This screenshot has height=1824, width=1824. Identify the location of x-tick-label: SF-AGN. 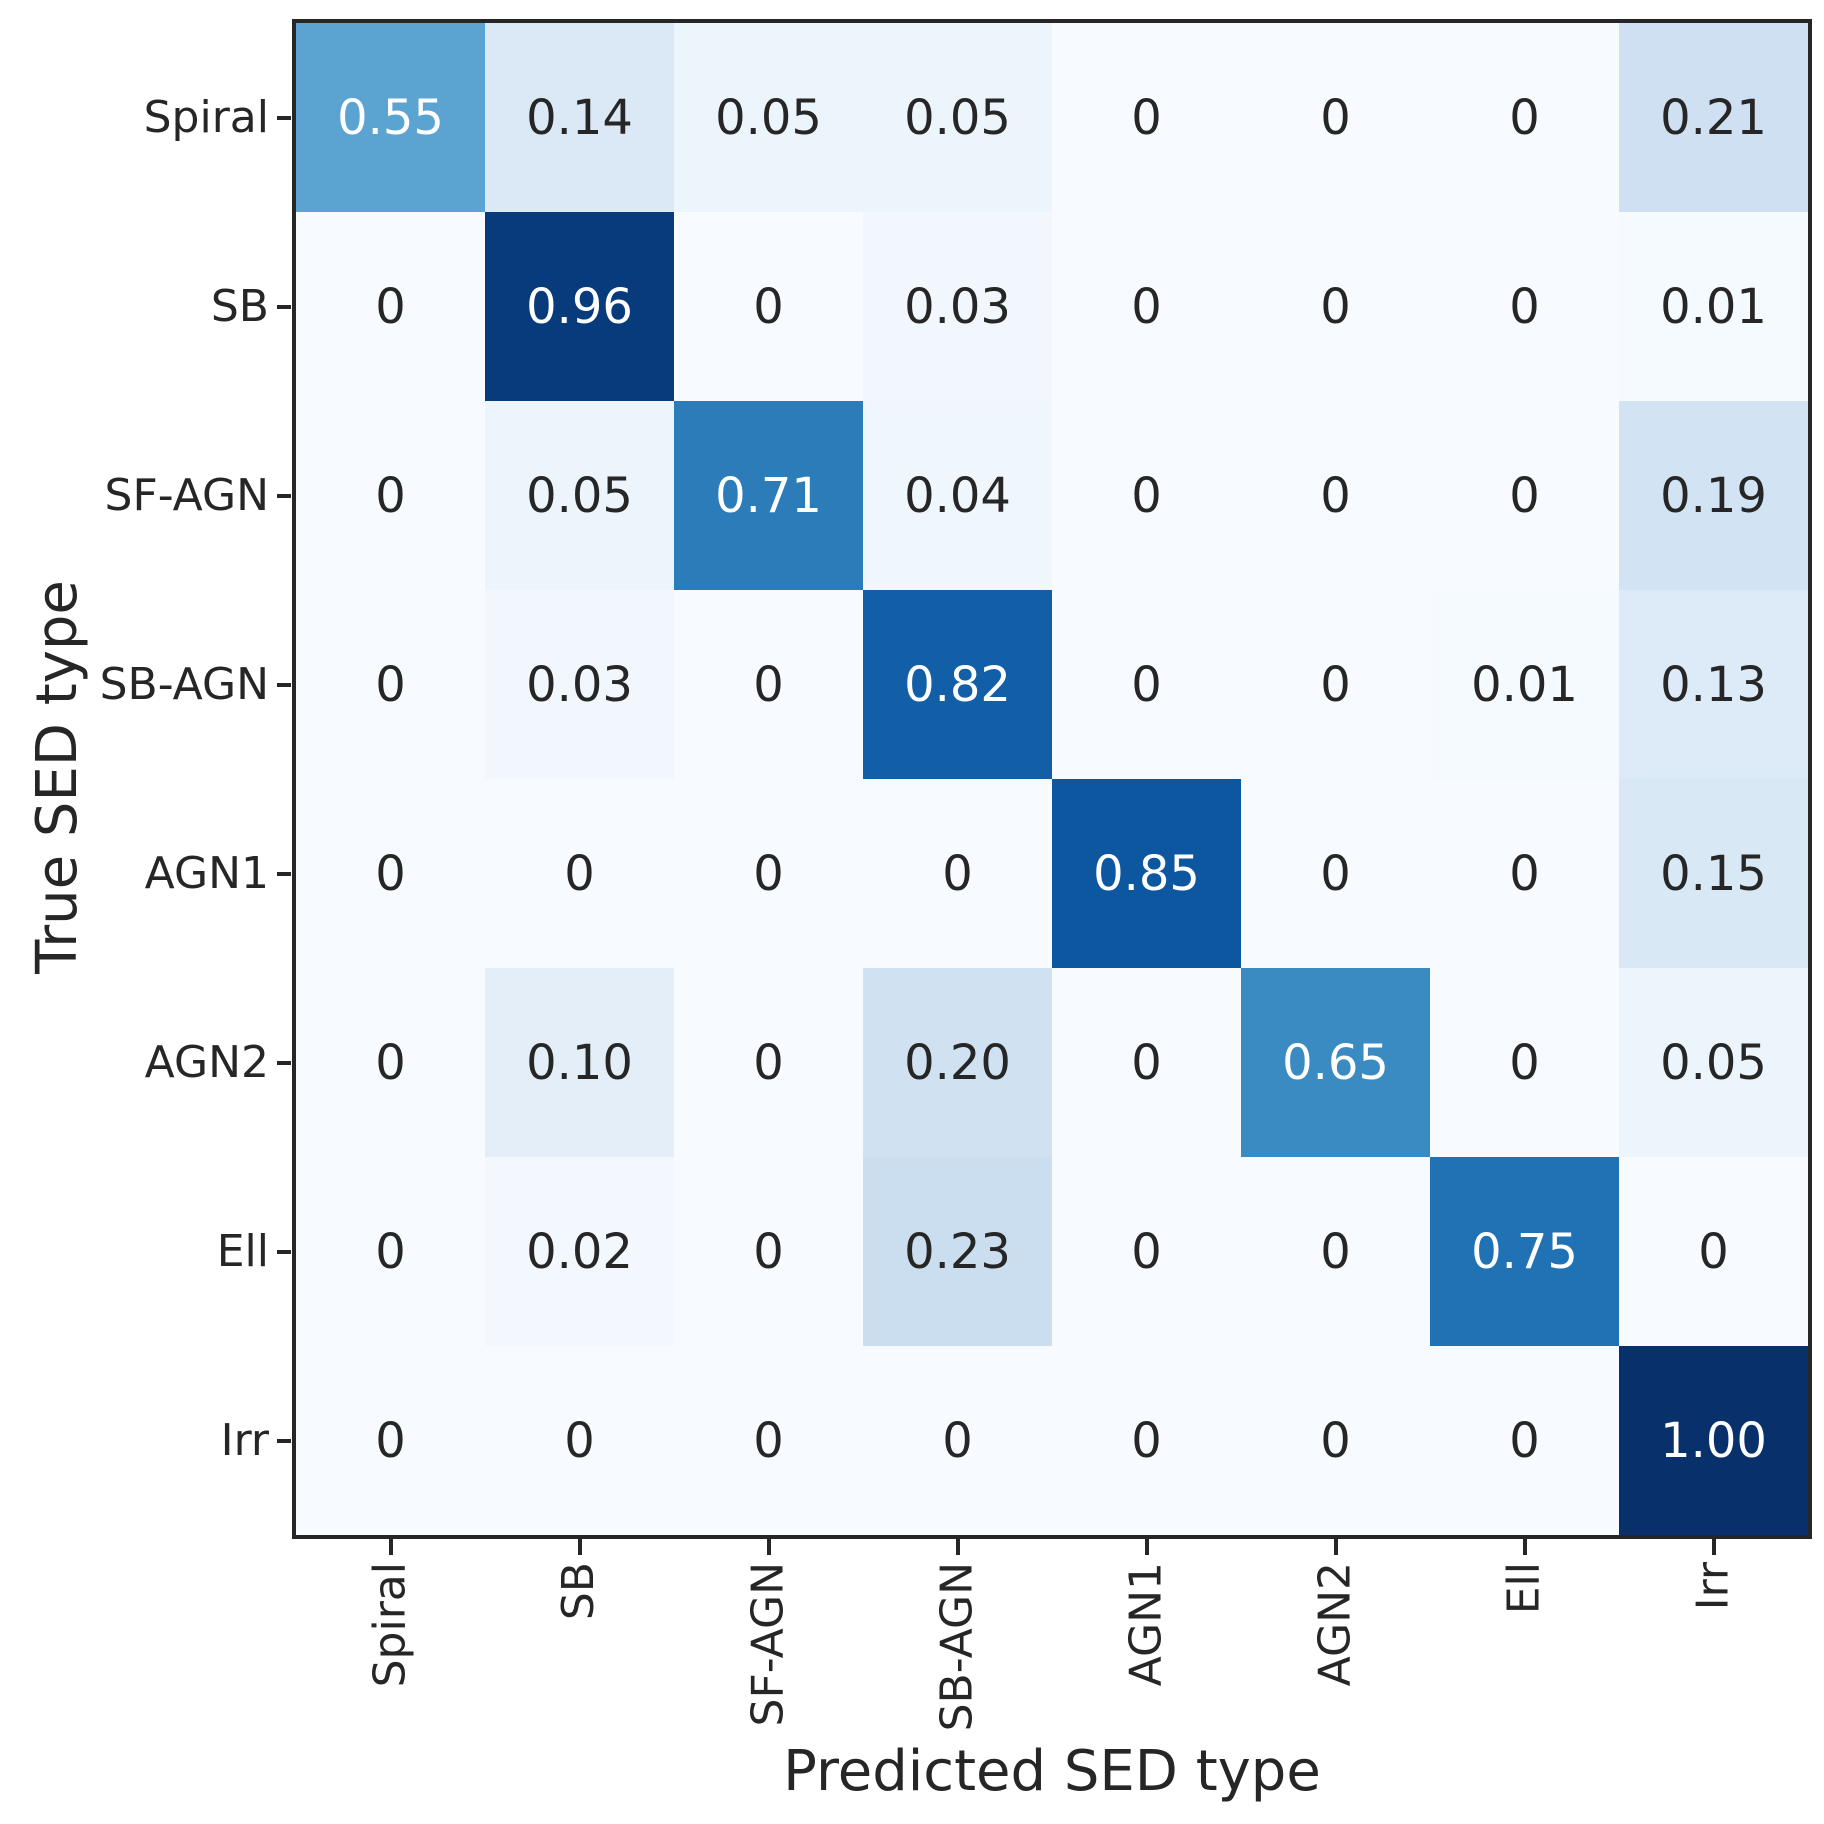
(768, 1644).